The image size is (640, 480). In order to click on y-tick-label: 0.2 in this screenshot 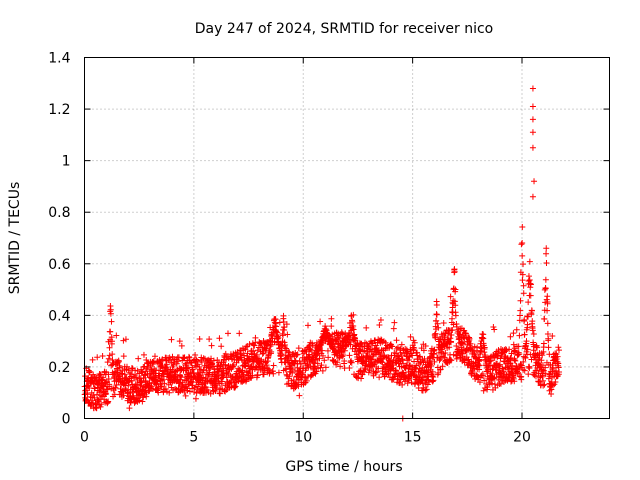, I will do `click(59, 368)`.